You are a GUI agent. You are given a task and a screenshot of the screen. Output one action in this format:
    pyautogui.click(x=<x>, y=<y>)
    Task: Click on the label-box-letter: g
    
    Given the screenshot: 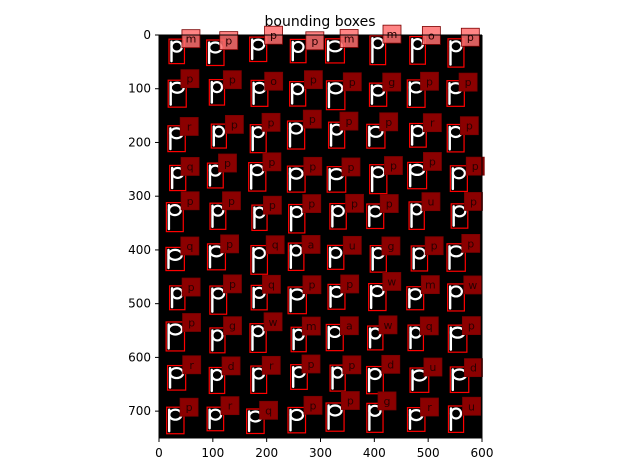 What is the action you would take?
    pyautogui.click(x=390, y=246)
    